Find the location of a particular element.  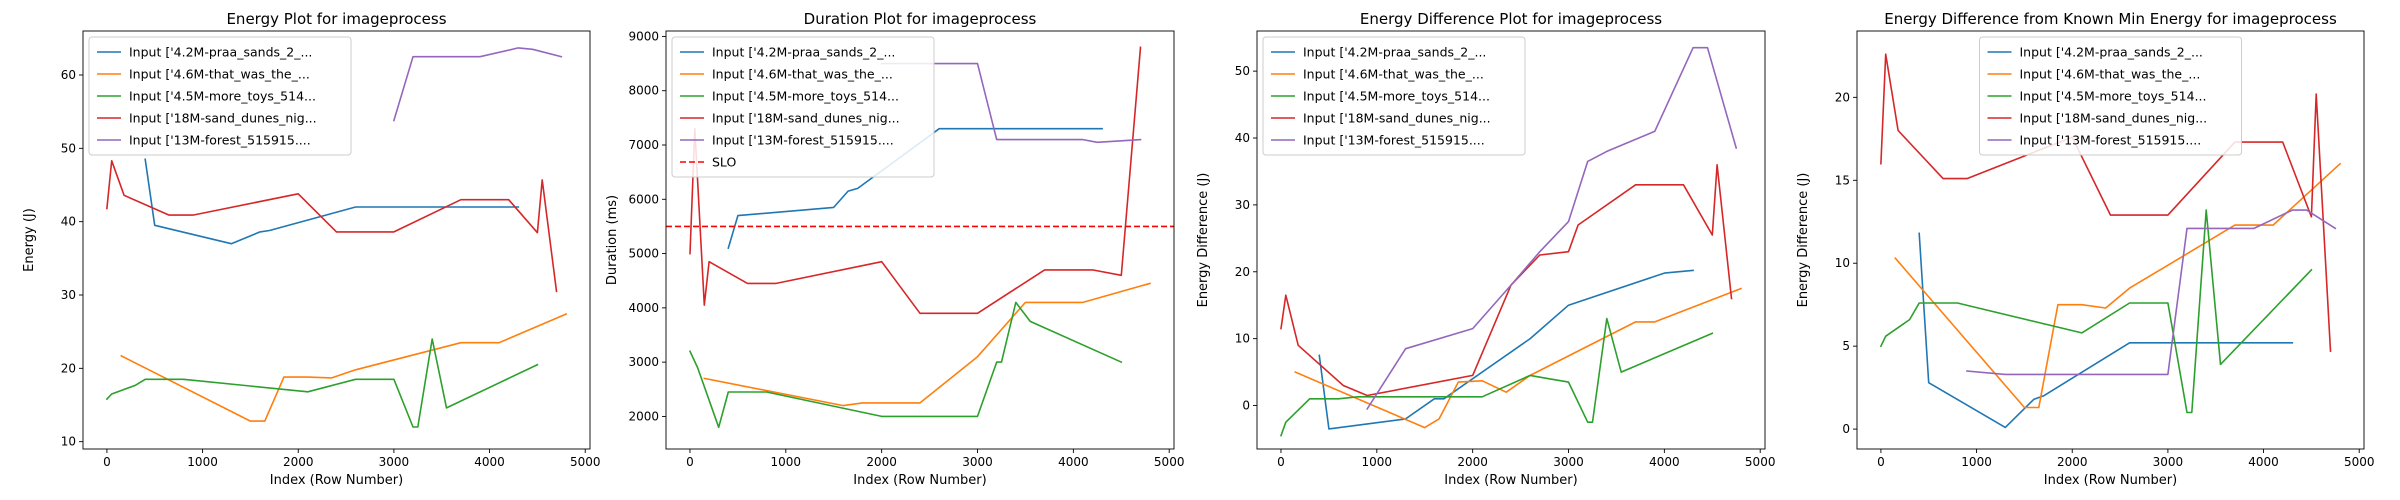

y-tick-label: 60 is located at coordinates (68, 75).